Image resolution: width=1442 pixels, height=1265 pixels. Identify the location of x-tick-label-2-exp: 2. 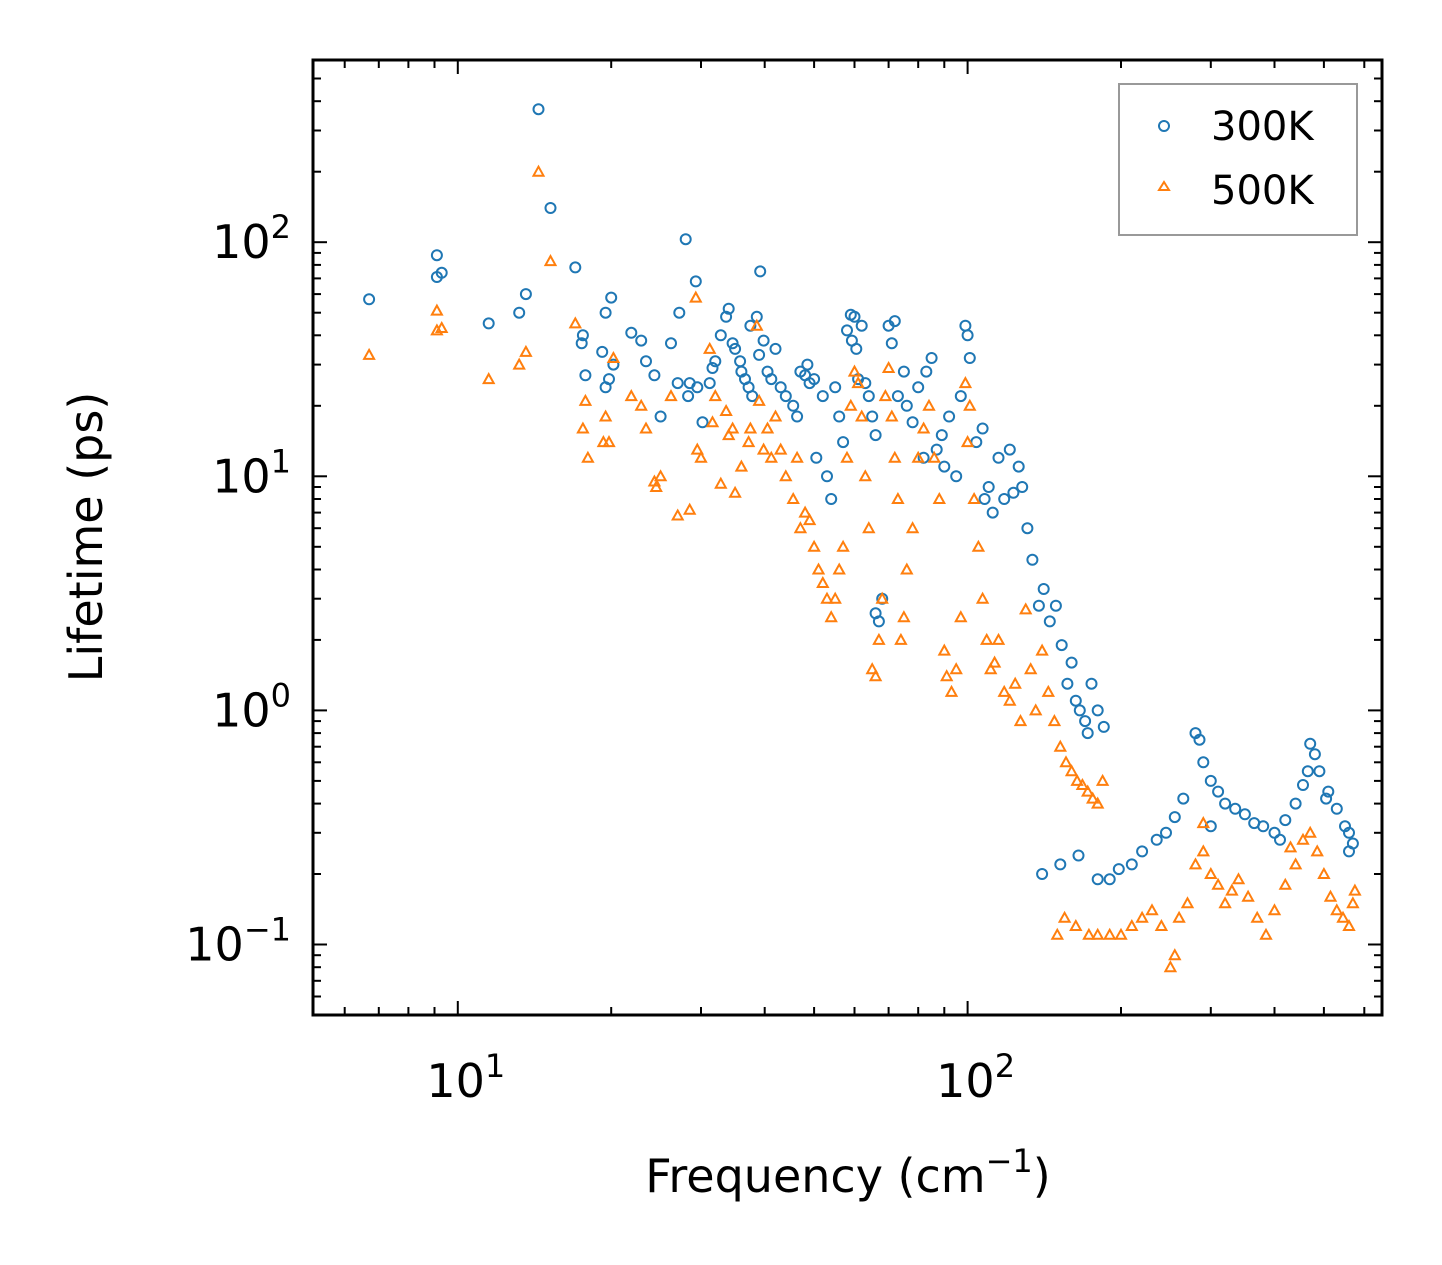
(1005, 1066).